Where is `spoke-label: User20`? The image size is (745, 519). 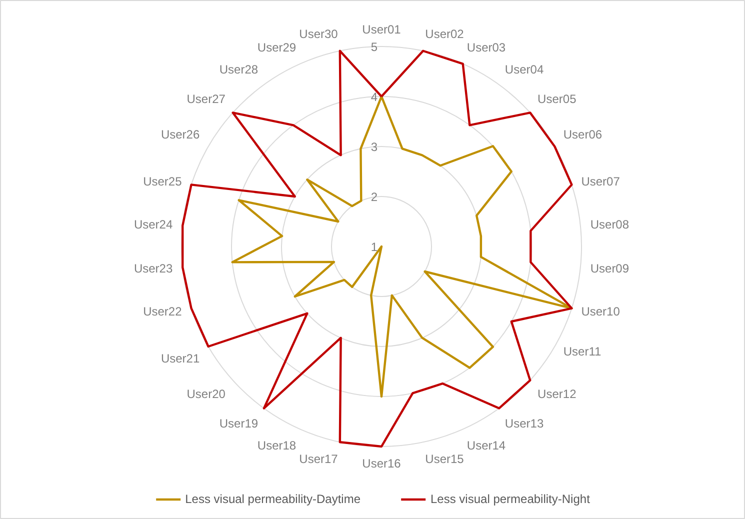 spoke-label: User20 is located at coordinates (206, 394).